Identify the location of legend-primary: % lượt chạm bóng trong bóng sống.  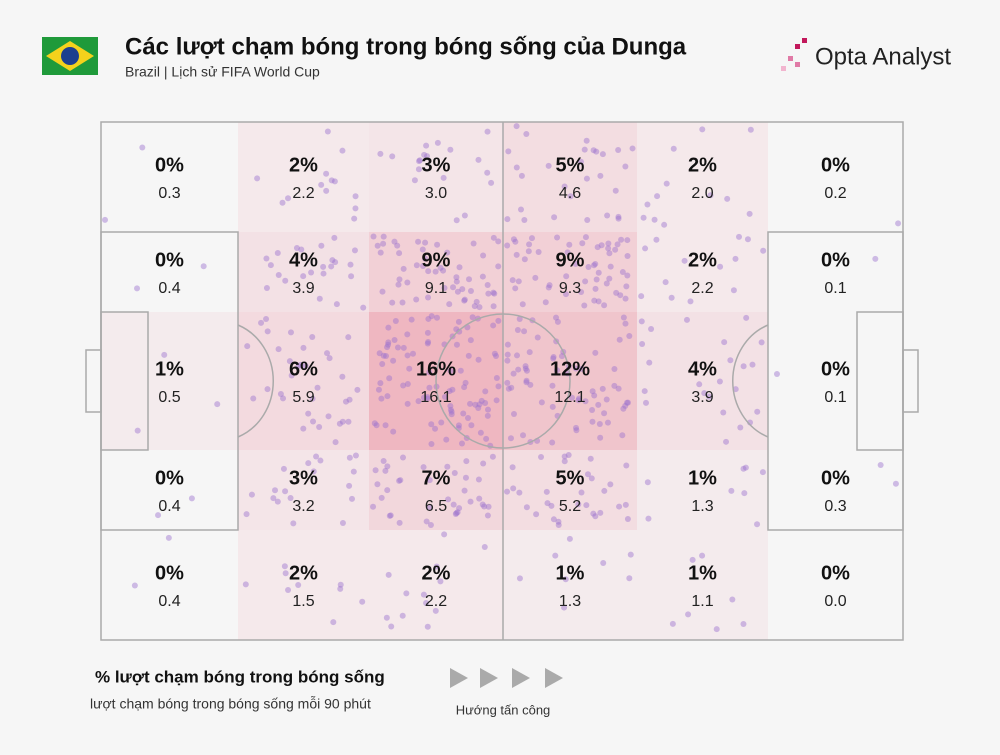
(240, 676).